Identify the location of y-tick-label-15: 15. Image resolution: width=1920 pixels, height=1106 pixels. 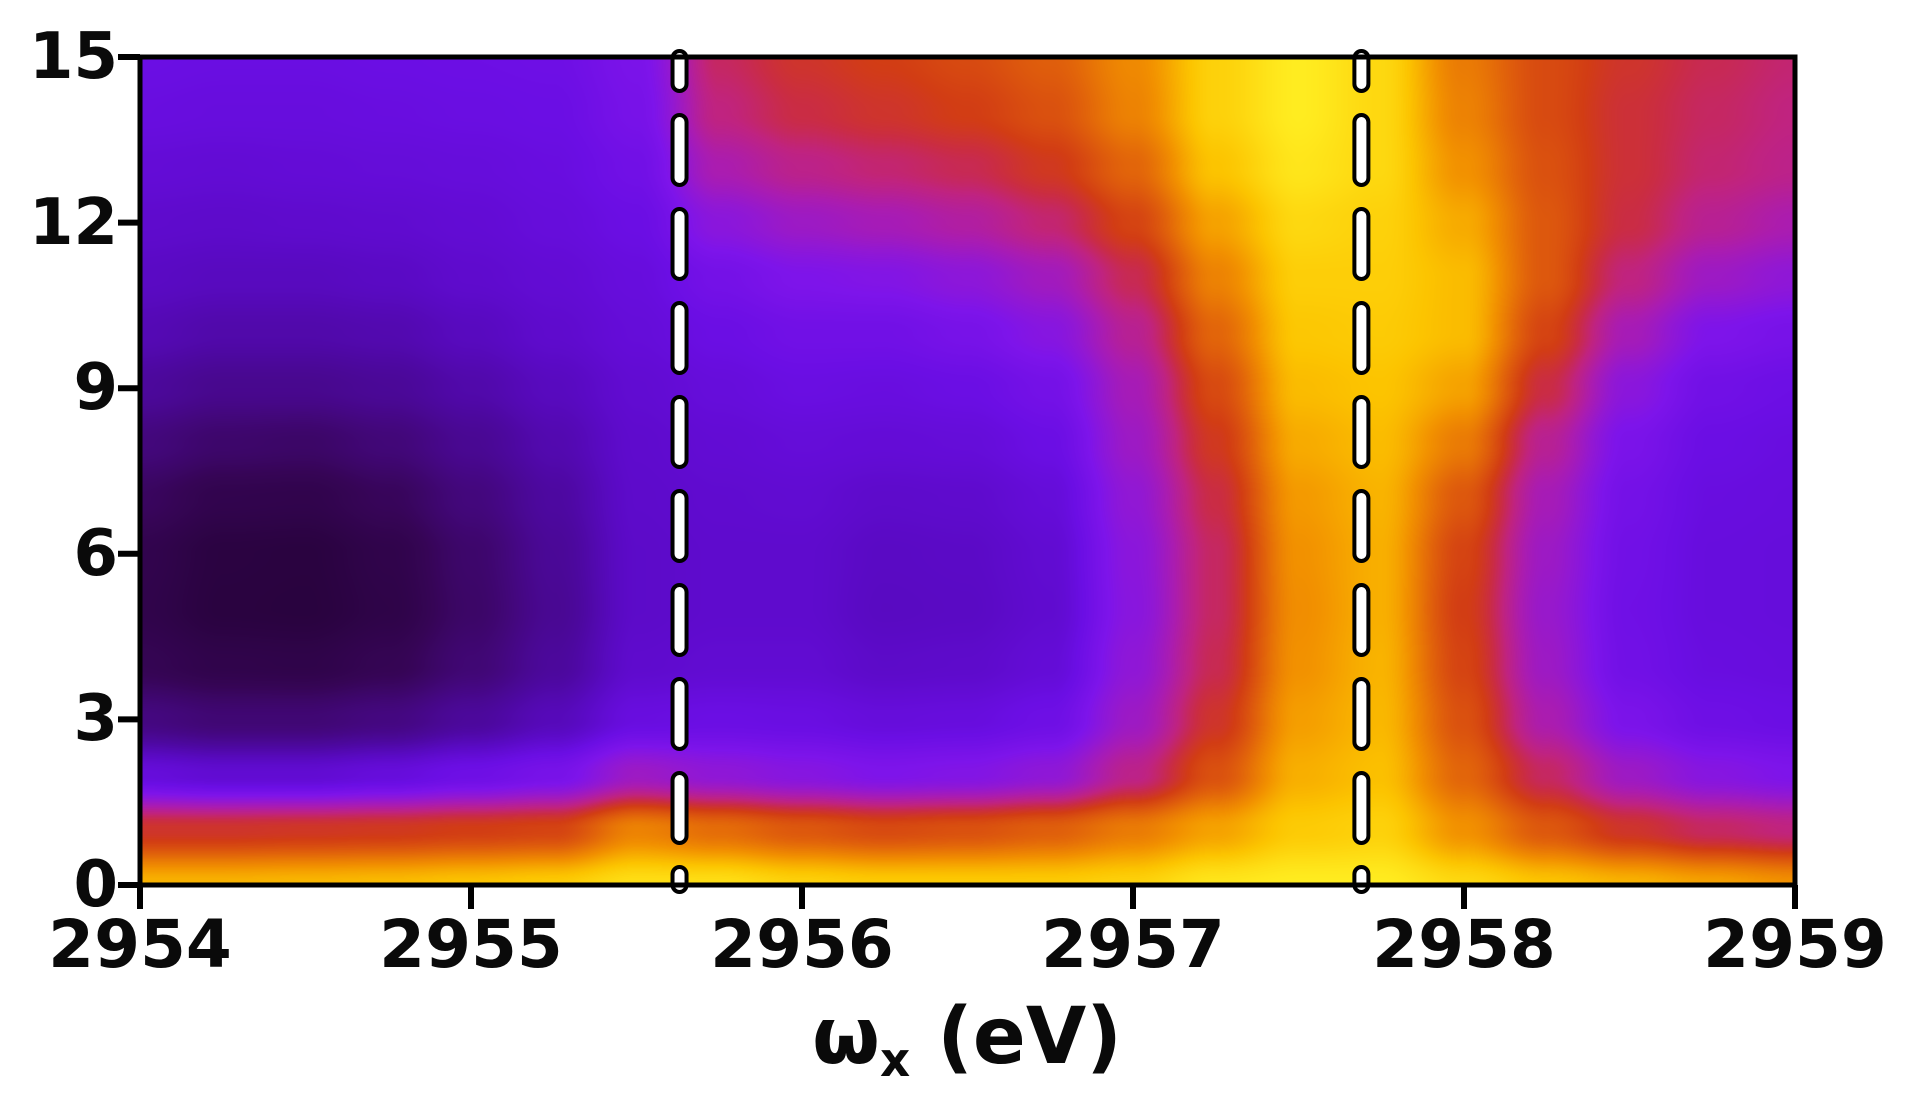
(73, 57).